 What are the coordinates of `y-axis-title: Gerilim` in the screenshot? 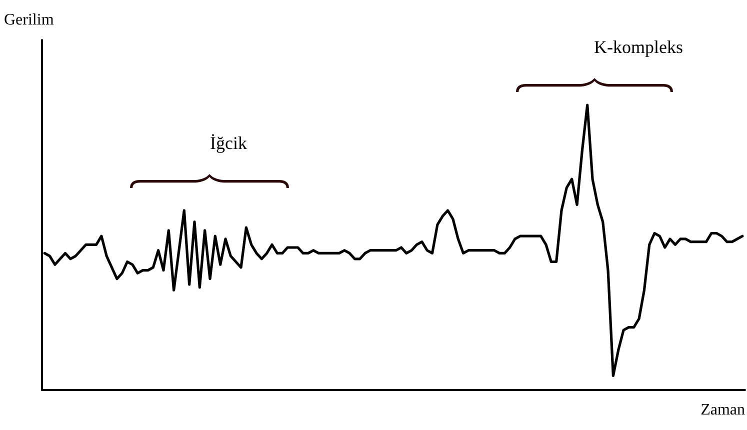 It's located at (29, 20).